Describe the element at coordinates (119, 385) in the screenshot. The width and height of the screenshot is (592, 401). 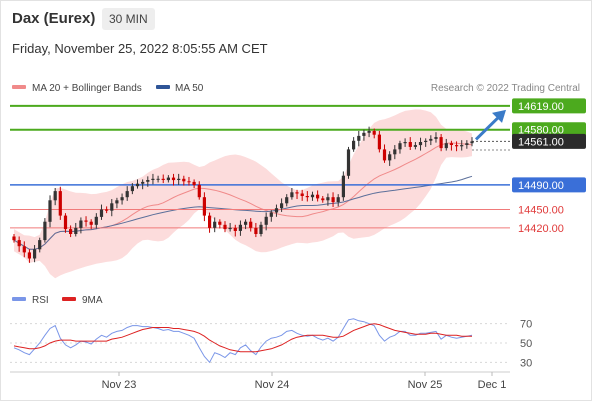
I see `x-tick-label: Nov 23` at that location.